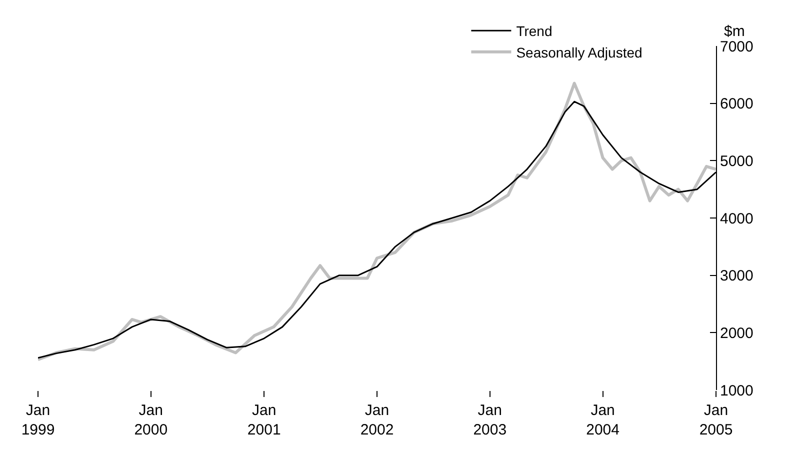  Describe the element at coordinates (734, 31) in the screenshot. I see `y-axis-title: $m` at that location.